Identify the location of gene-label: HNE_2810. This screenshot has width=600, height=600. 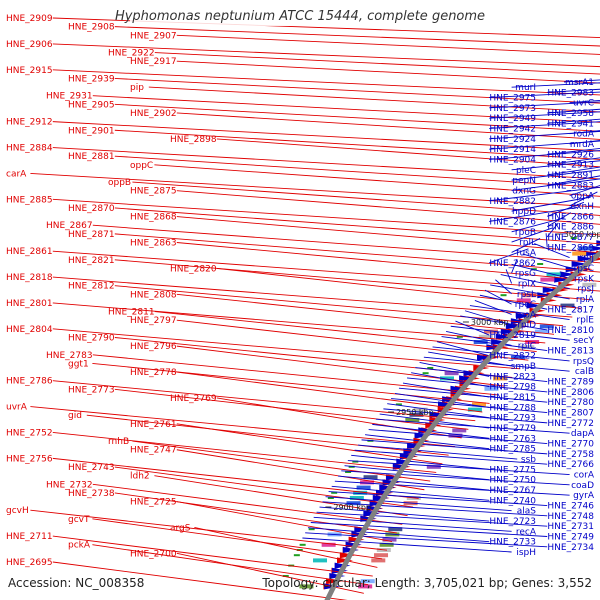
(570, 331).